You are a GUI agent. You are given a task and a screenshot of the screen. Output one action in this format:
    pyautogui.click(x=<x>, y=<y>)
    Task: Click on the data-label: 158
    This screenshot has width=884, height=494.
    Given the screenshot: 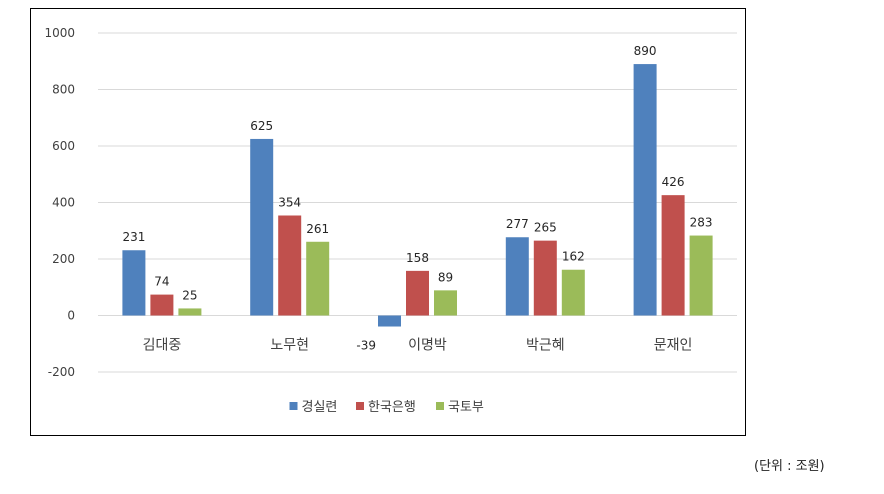 What is the action you would take?
    pyautogui.click(x=417, y=258)
    